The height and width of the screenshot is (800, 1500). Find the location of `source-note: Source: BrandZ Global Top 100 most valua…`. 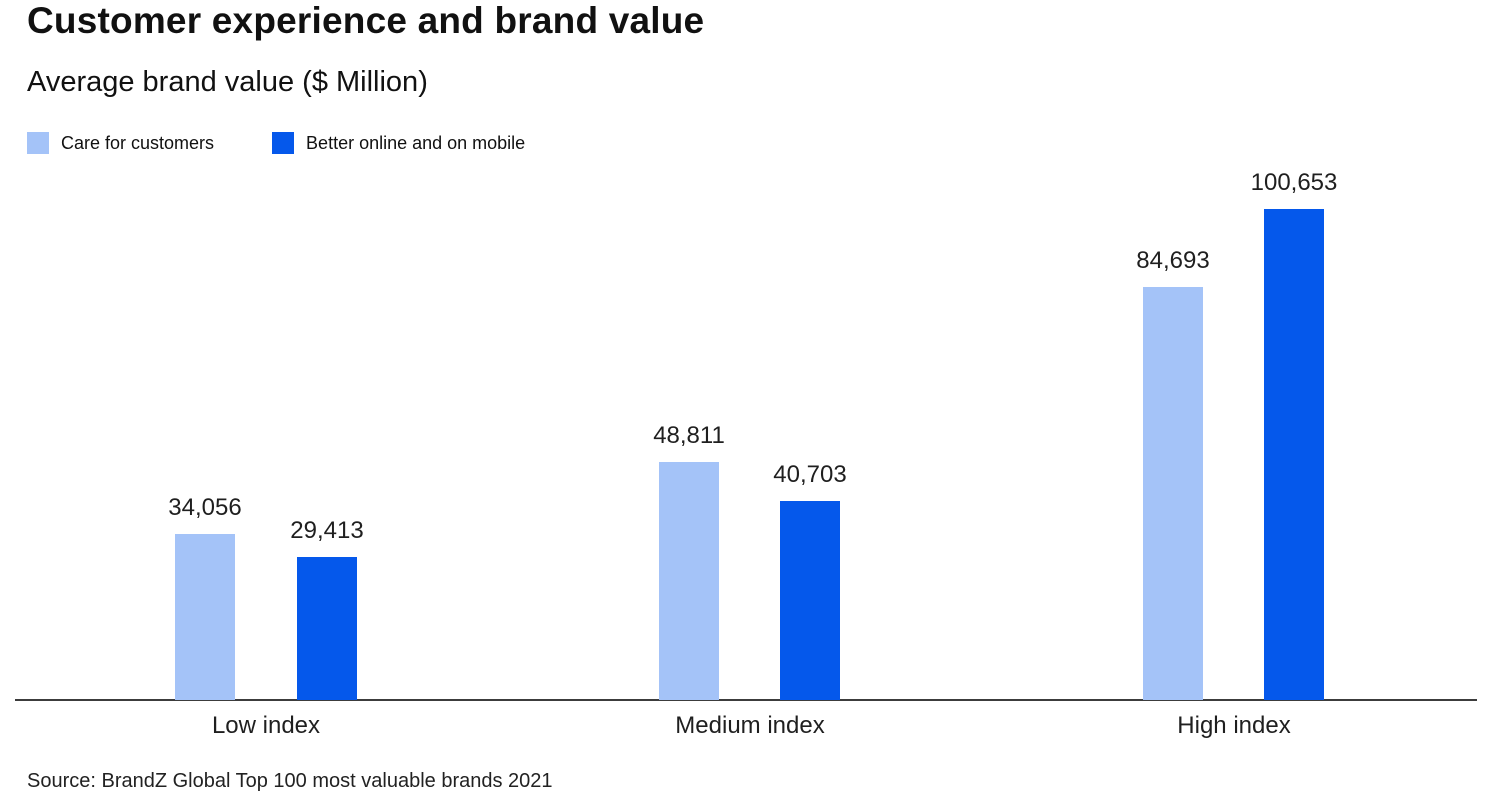

source-note: Source: BrandZ Global Top 100 most valua… is located at coordinates (290, 781).